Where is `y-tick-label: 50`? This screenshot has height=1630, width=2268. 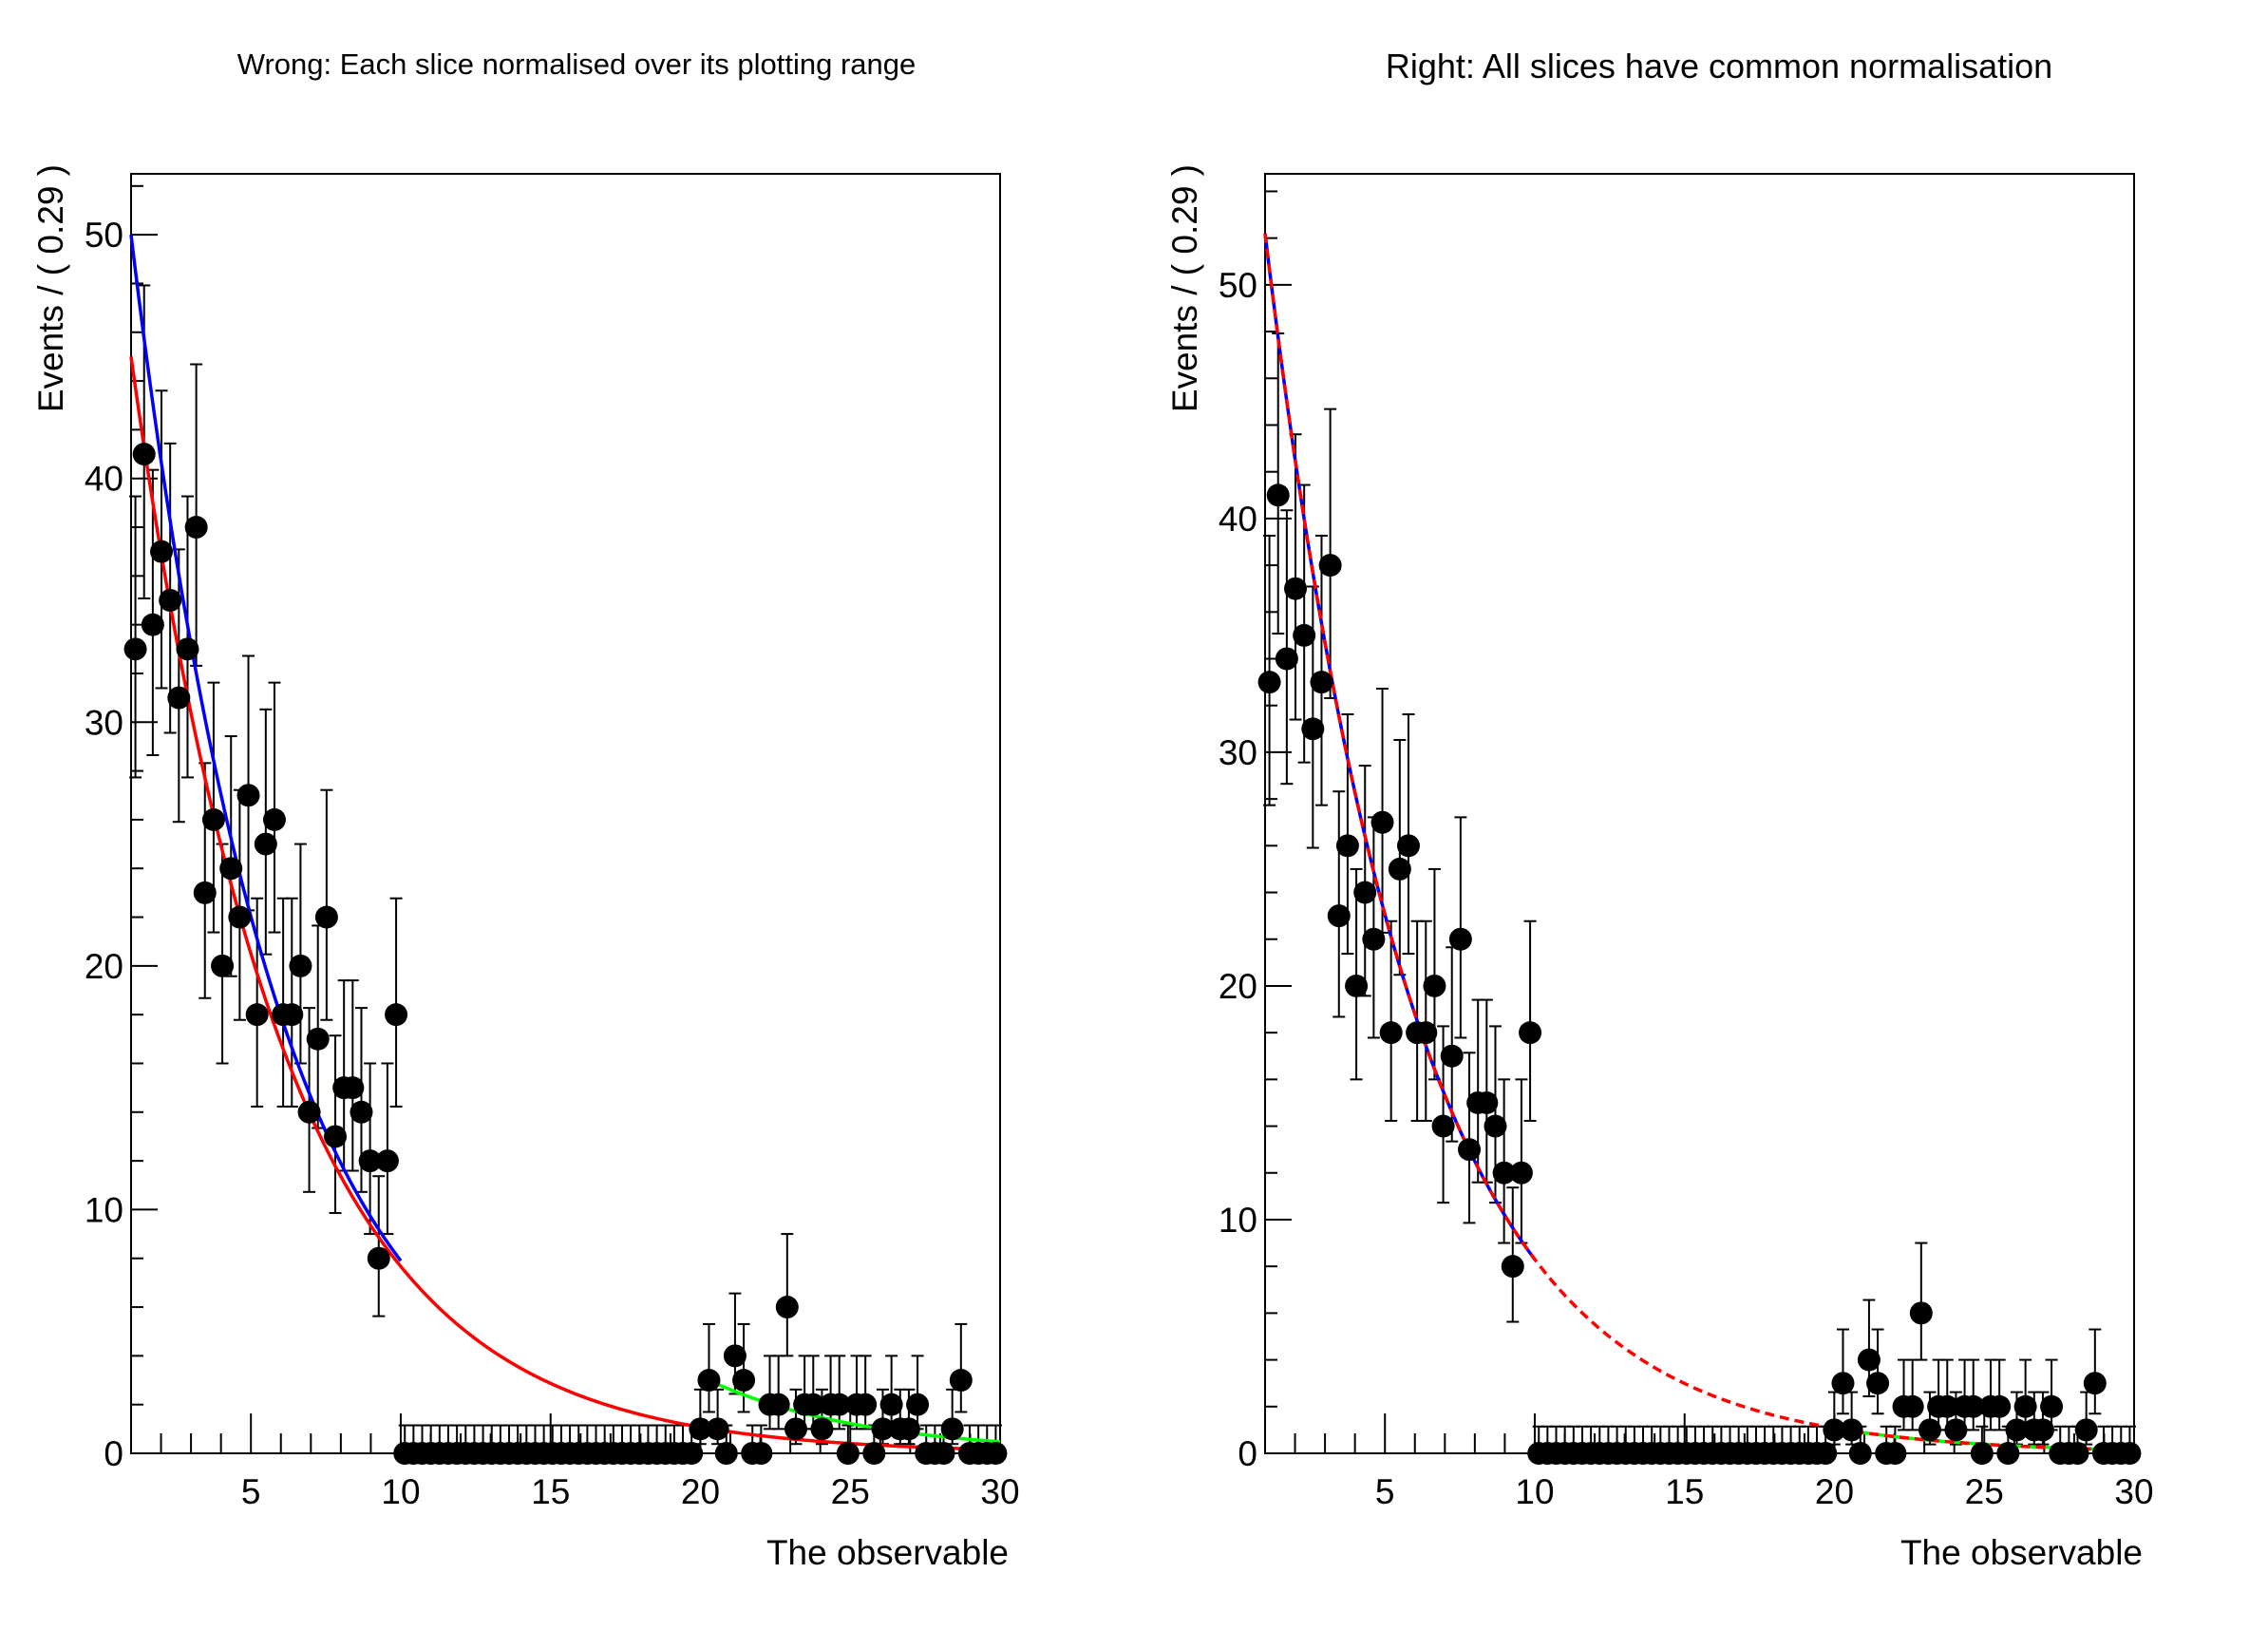
y-tick-label: 50 is located at coordinates (104, 235).